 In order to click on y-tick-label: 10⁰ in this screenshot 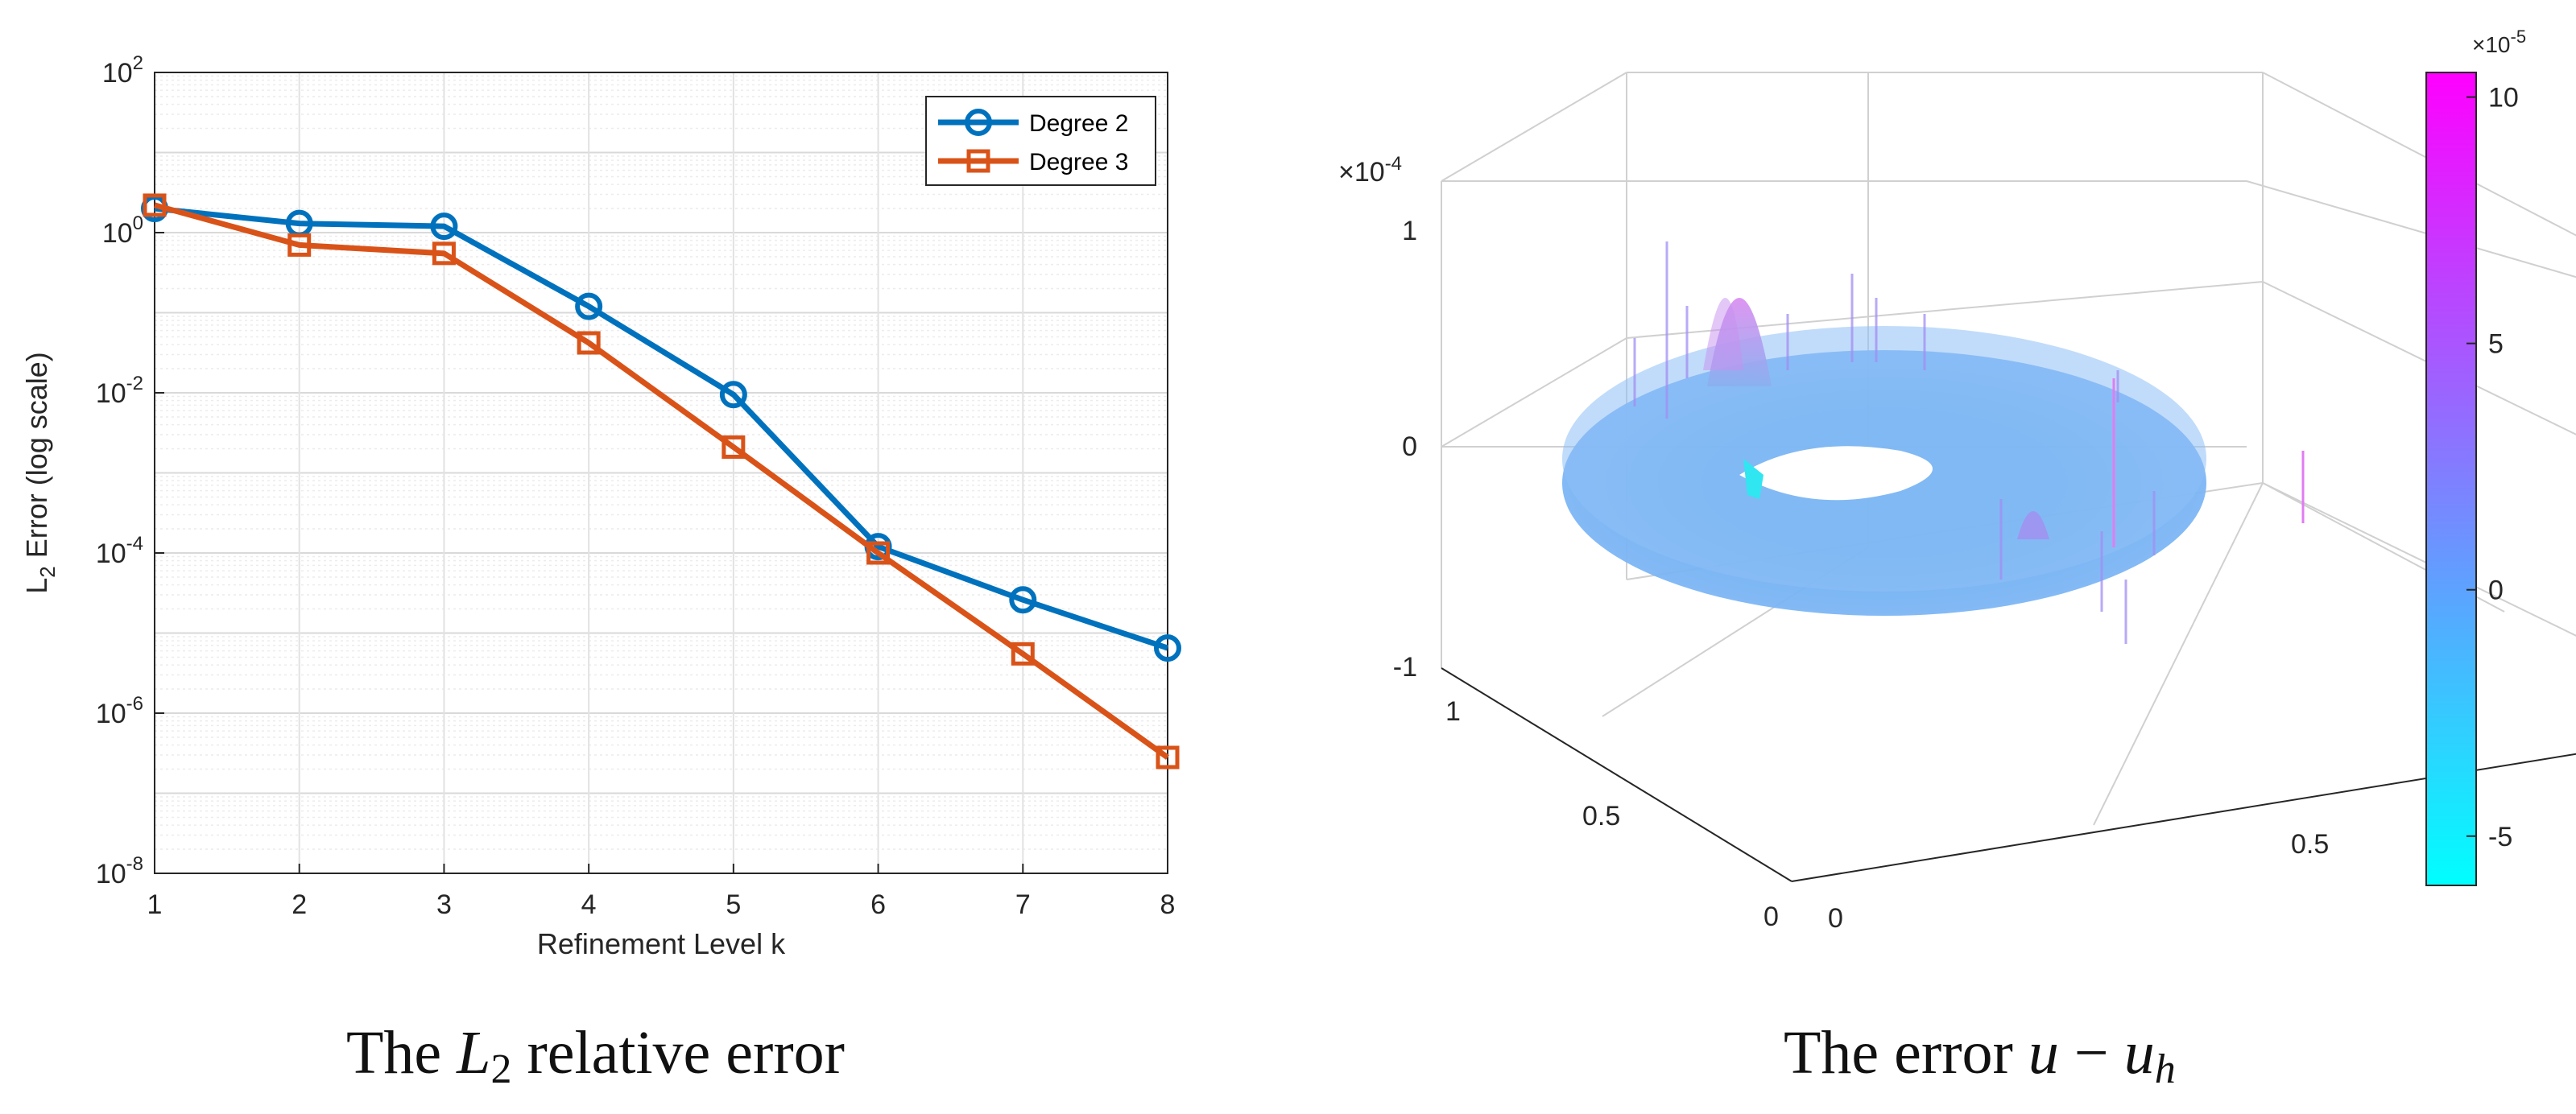, I will do `click(123, 230)`.